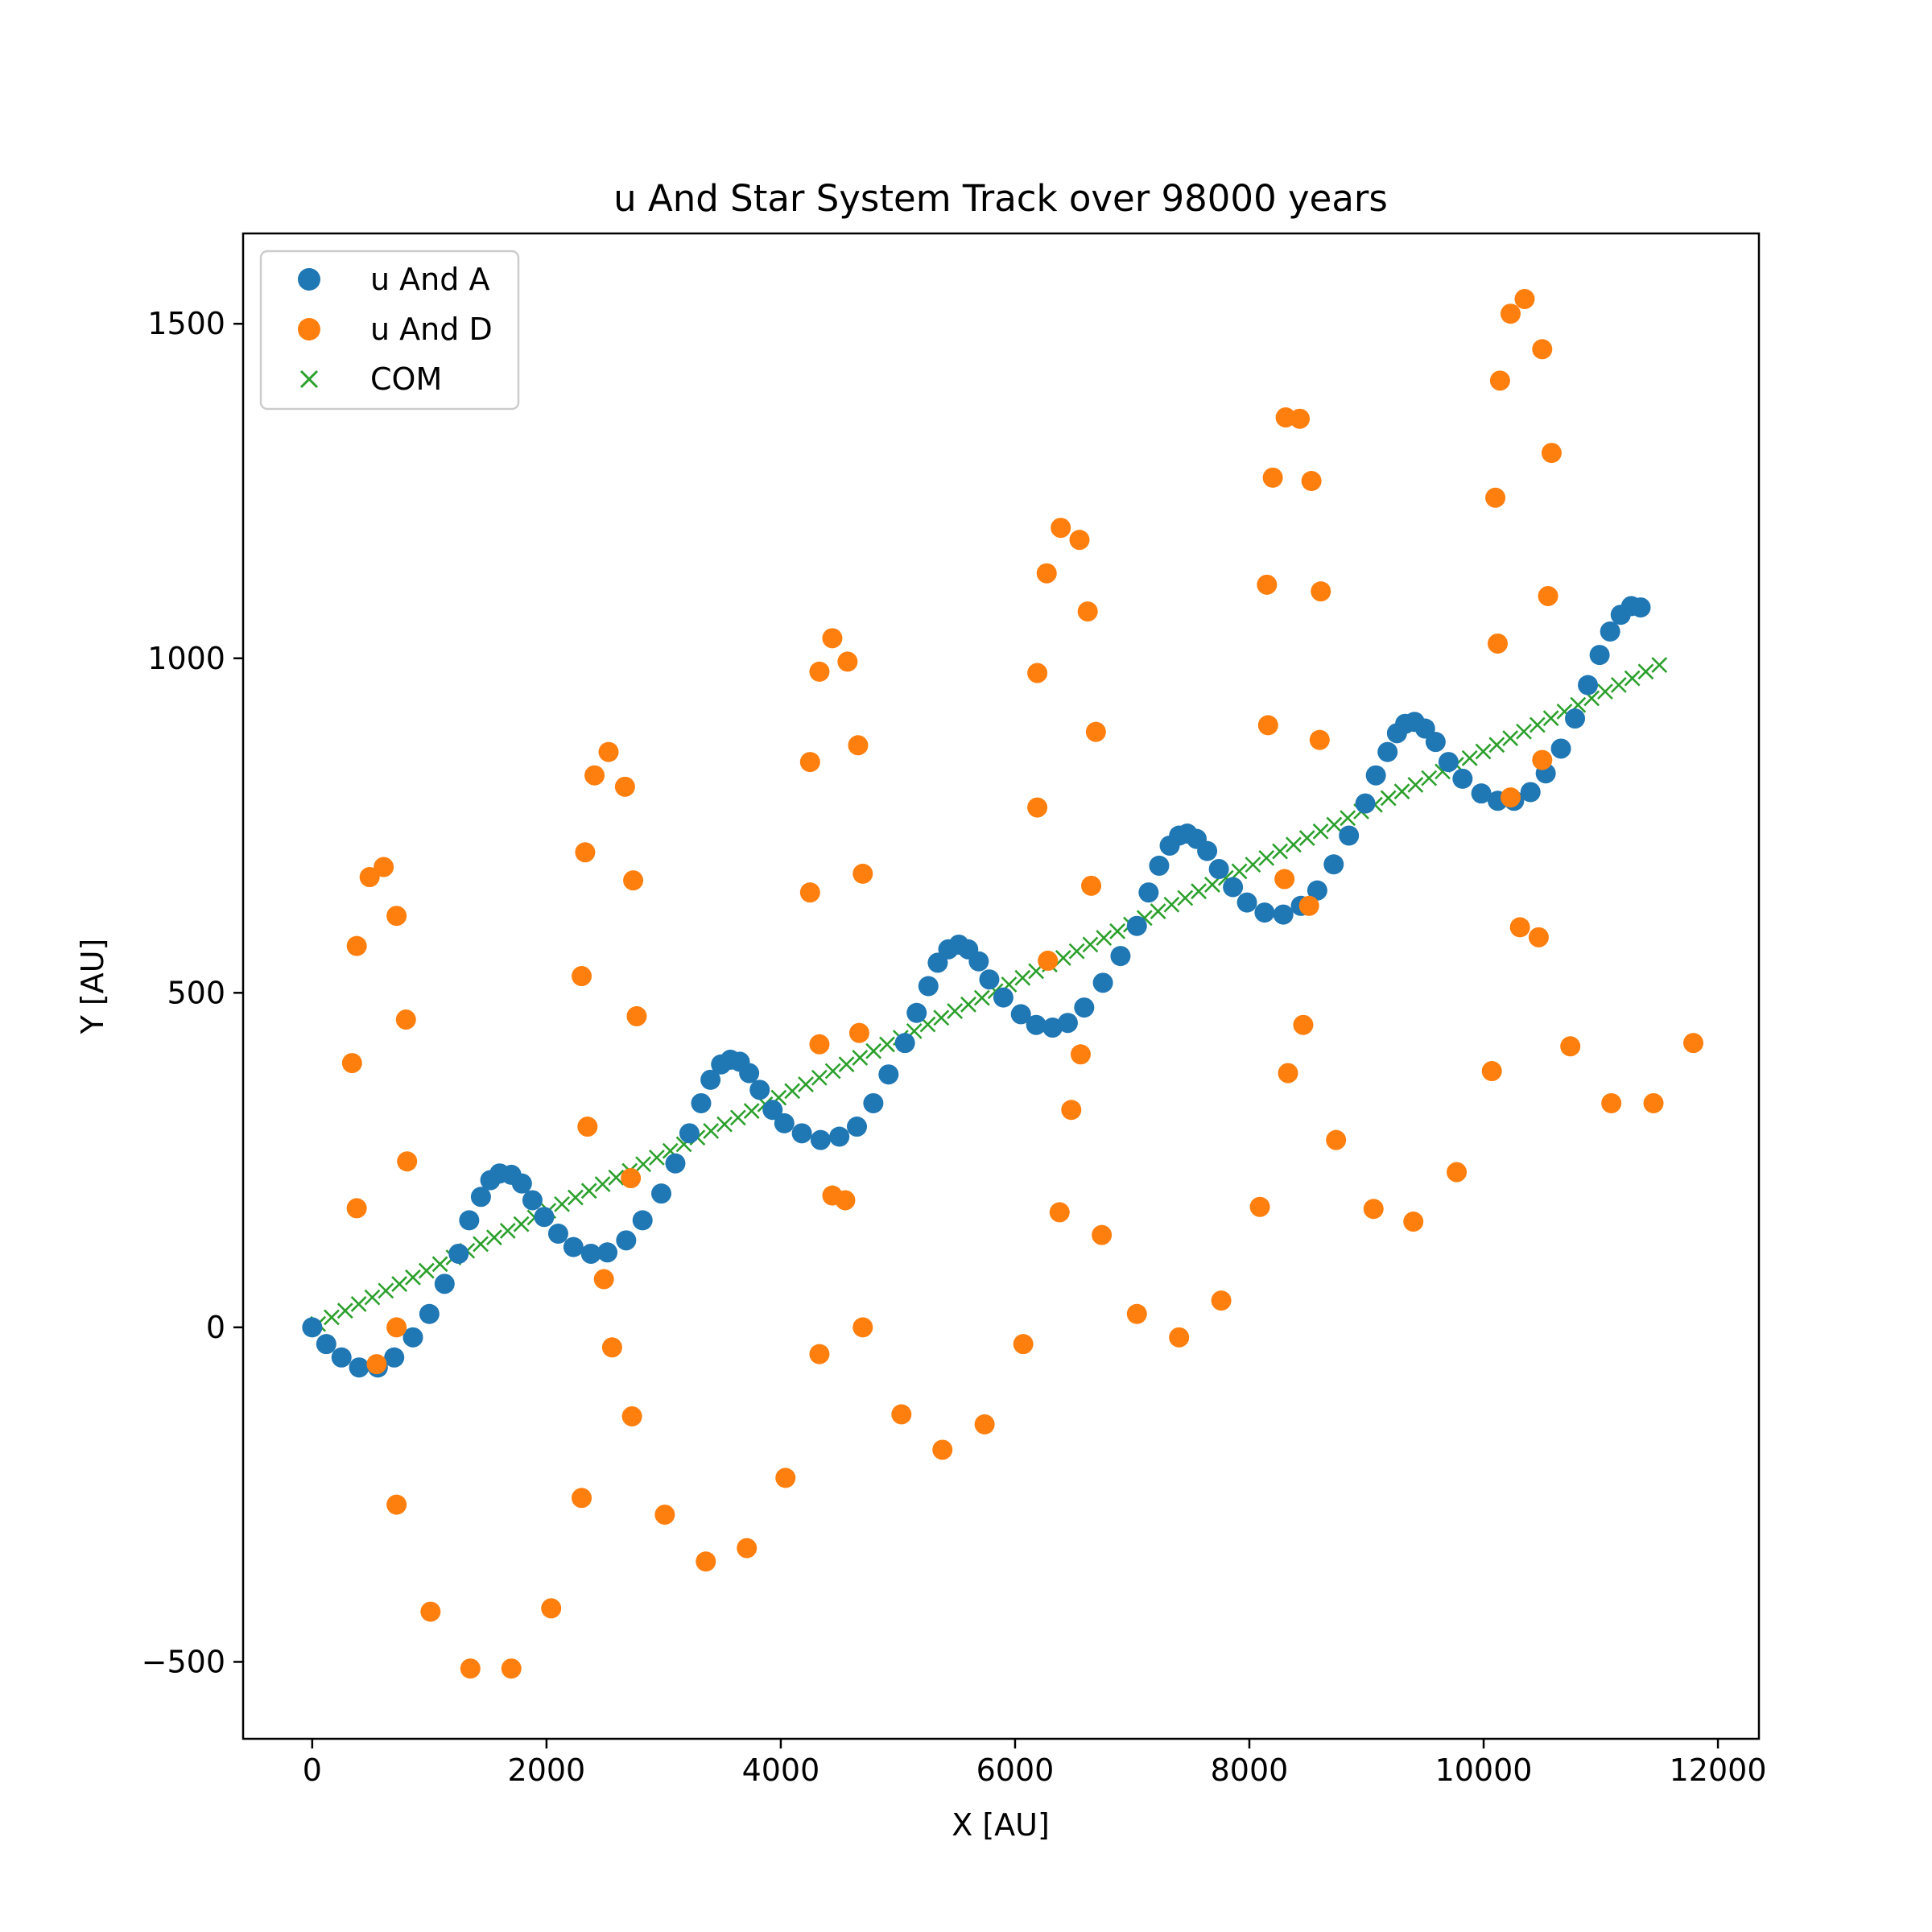  Describe the element at coordinates (429, 279) in the screenshot. I see `legend-label-u-and-a: u And A` at that location.